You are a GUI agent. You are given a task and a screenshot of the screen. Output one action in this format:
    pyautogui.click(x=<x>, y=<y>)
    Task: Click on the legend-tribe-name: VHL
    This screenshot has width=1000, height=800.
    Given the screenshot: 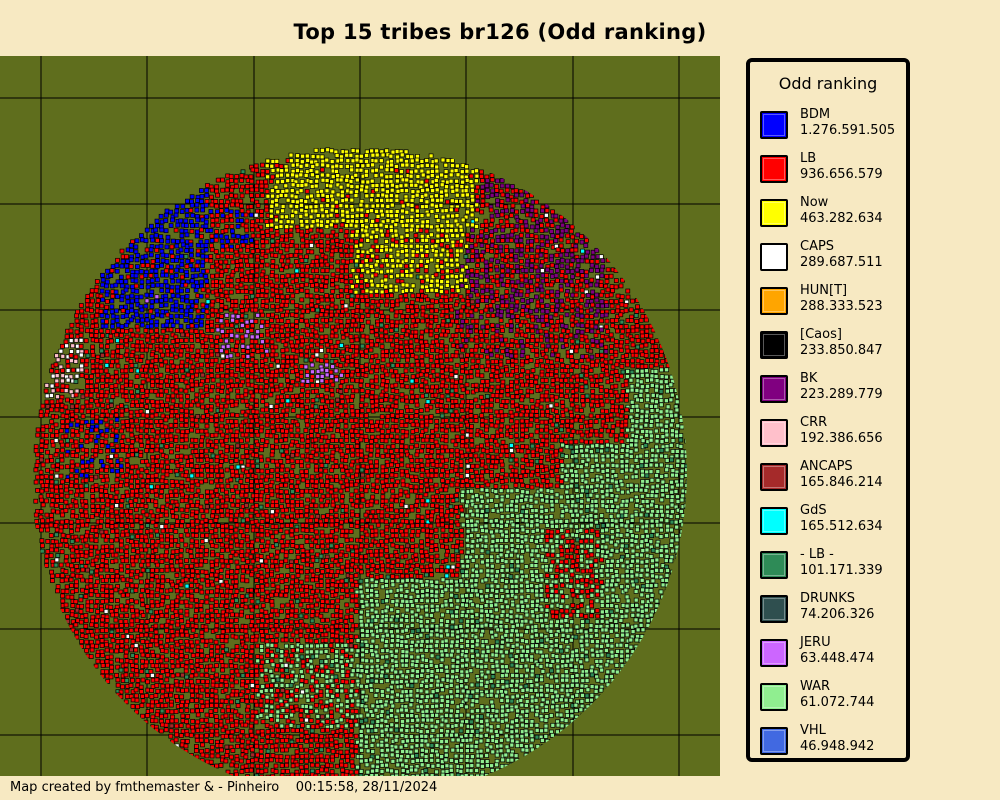 What is the action you would take?
    pyautogui.click(x=813, y=730)
    